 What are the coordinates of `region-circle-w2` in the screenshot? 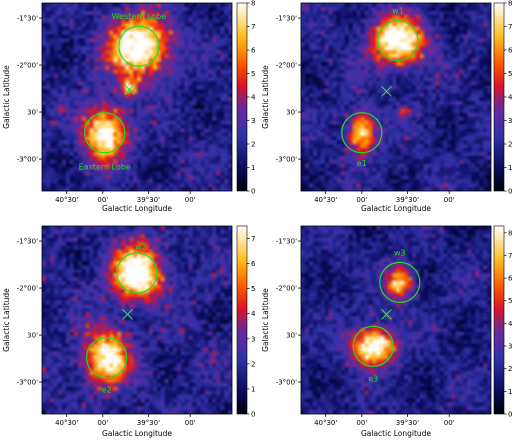 It's located at (137, 273).